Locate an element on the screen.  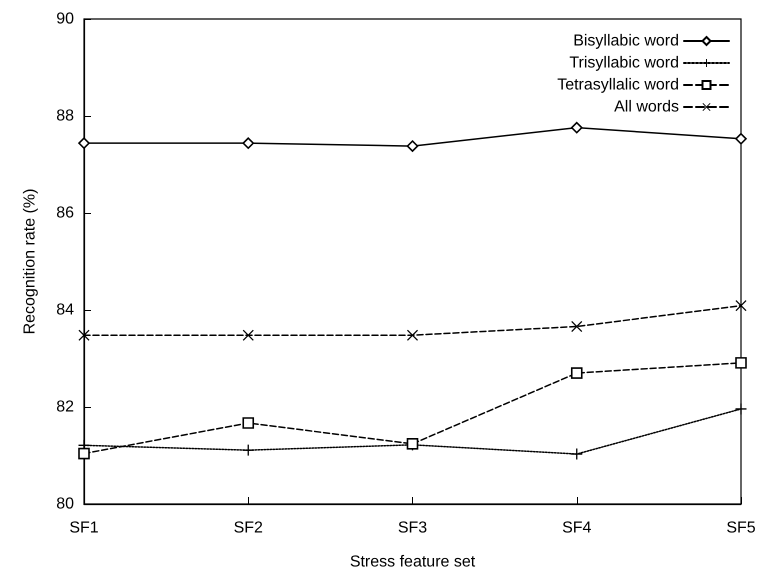
x-tick-label: SF5 is located at coordinates (741, 528).